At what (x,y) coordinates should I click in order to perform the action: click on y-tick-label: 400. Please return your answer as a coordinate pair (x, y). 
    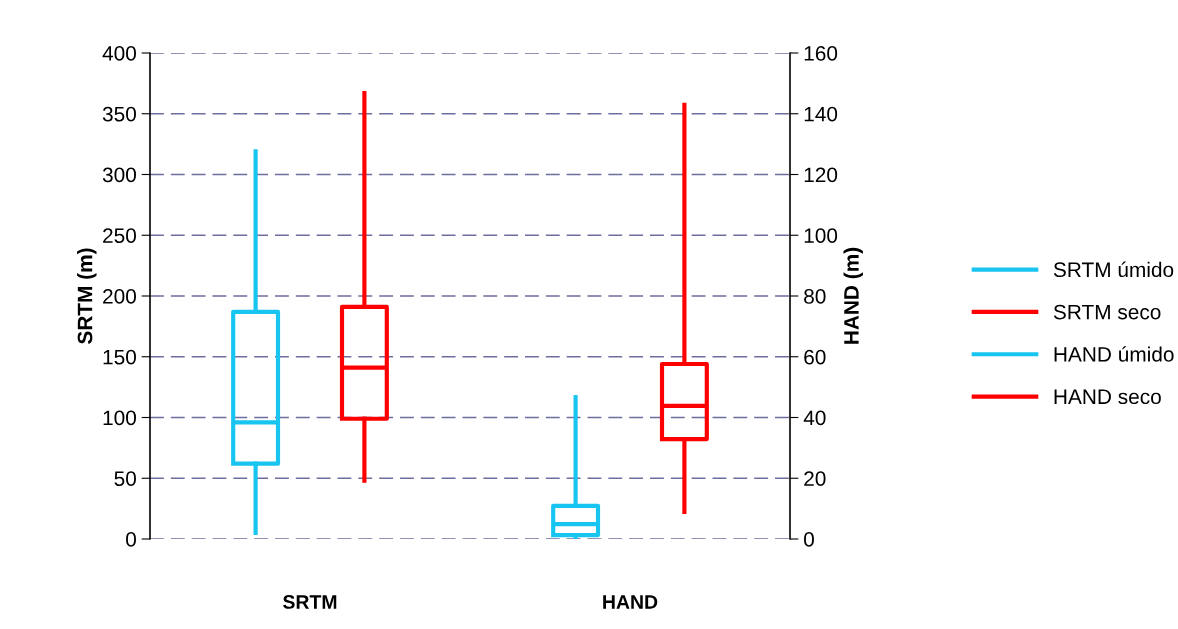
    Looking at the image, I should click on (119, 53).